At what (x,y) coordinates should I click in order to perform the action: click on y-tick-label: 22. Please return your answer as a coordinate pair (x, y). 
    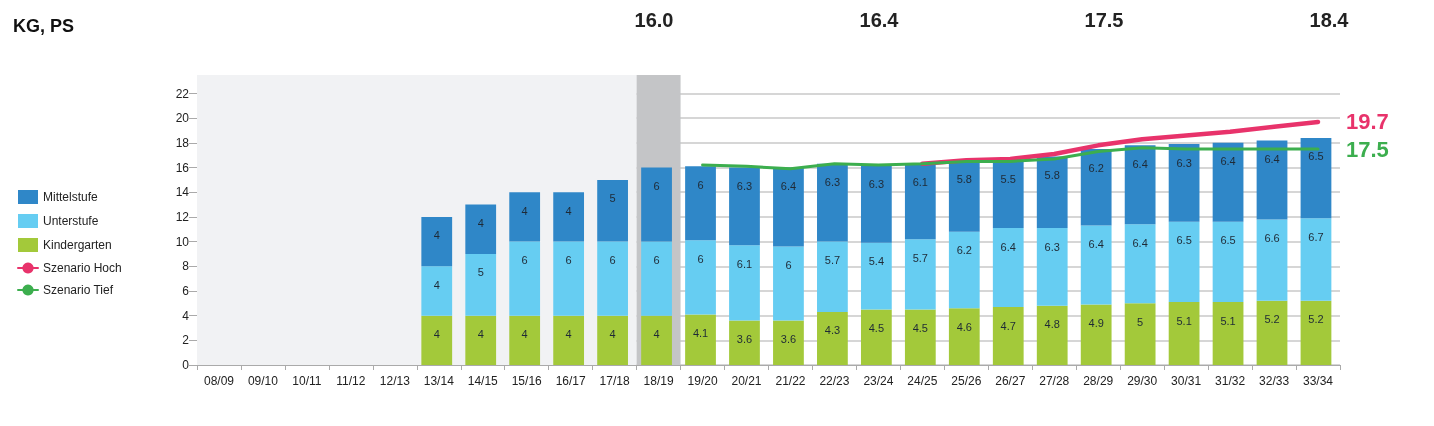
    Looking at the image, I should click on (182, 93).